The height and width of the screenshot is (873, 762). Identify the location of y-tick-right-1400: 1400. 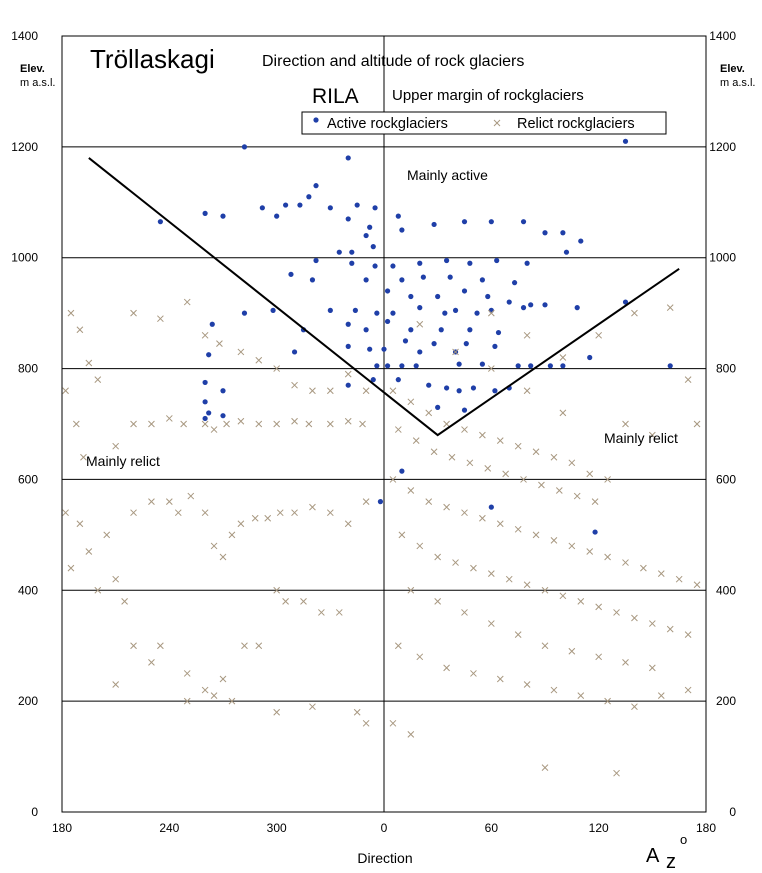
(722, 36).